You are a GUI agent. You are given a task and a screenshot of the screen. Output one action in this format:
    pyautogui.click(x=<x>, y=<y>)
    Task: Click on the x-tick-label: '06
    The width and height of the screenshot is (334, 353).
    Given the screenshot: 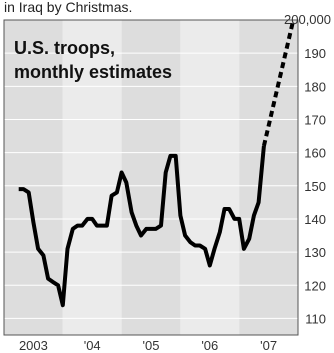 What is the action you would take?
    pyautogui.click(x=209, y=345)
    